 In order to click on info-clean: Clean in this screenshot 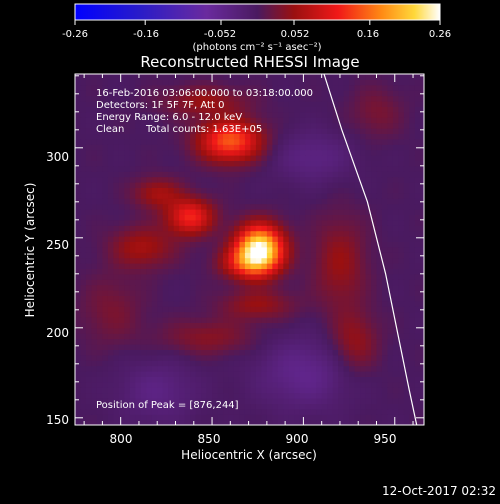, I will do `click(110, 129)`.